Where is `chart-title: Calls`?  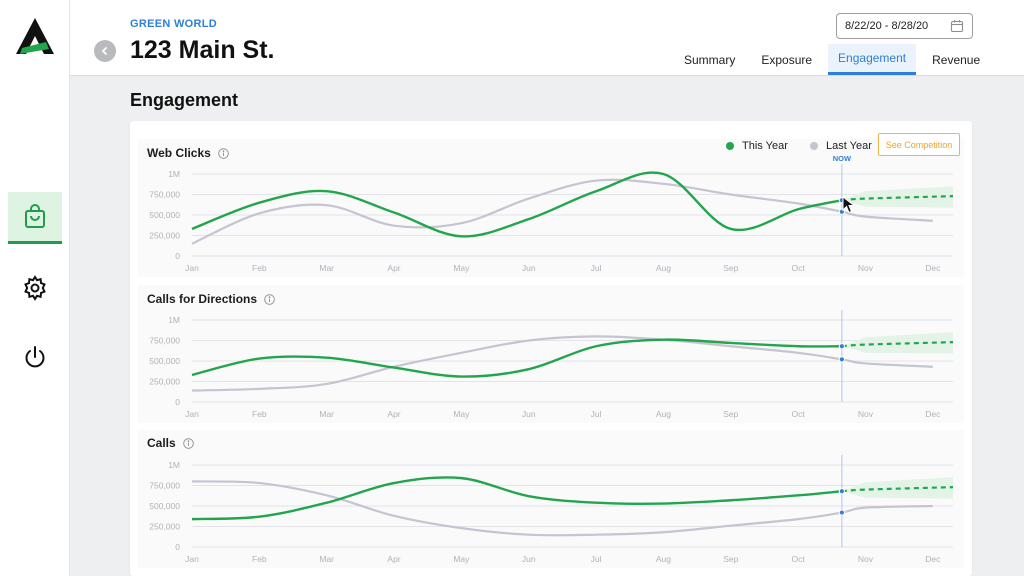 chart-title: Calls is located at coordinates (161, 443).